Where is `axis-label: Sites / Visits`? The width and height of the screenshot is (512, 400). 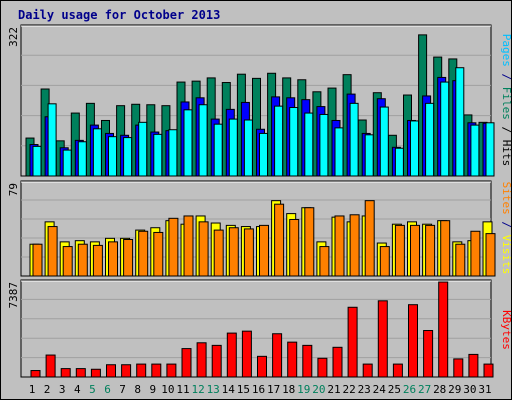
axis-label: Sites / Visits is located at coordinates (506, 228).